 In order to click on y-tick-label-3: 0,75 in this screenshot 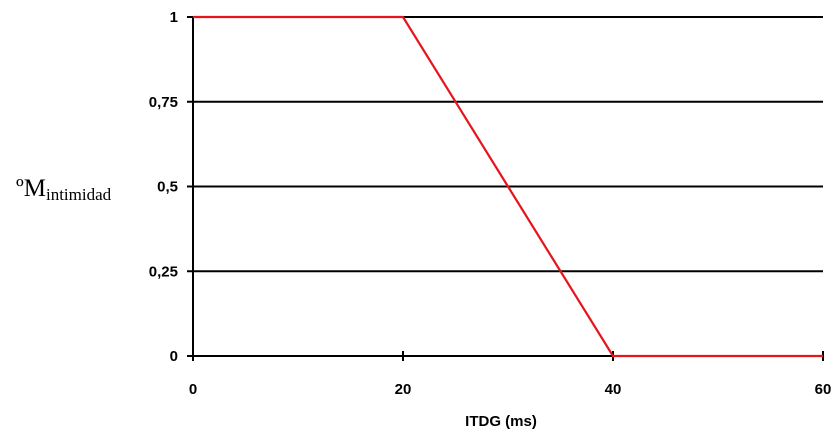, I will do `click(163, 102)`.